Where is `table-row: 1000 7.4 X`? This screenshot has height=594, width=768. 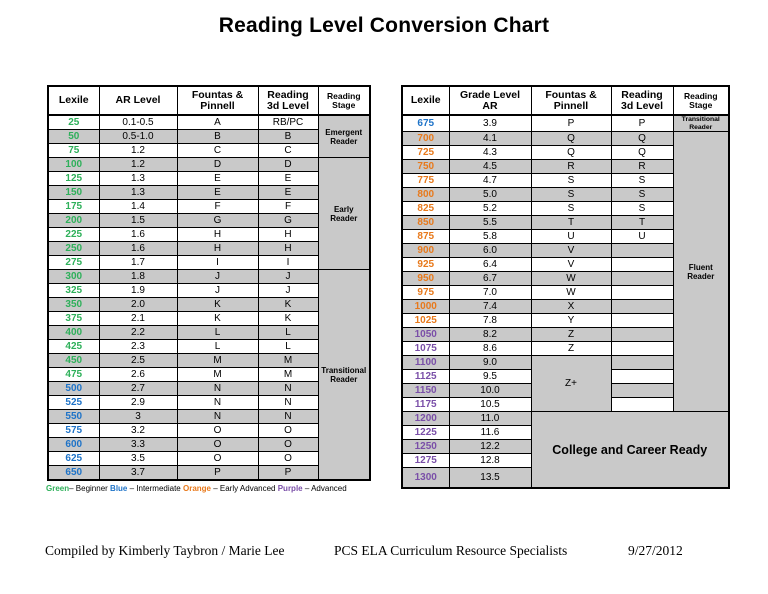 table-row: 1000 7.4 X is located at coordinates (565, 306).